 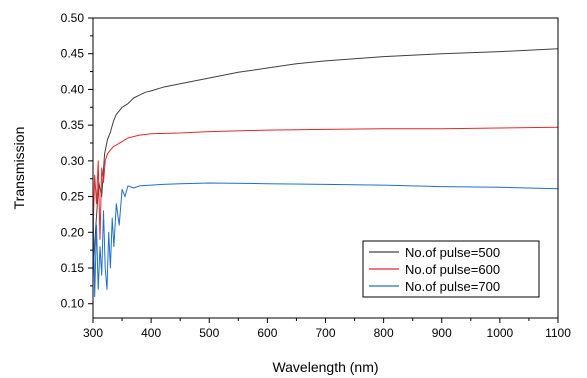 I want to click on legend-entry: No.of pulse=500, so click(x=452, y=252).